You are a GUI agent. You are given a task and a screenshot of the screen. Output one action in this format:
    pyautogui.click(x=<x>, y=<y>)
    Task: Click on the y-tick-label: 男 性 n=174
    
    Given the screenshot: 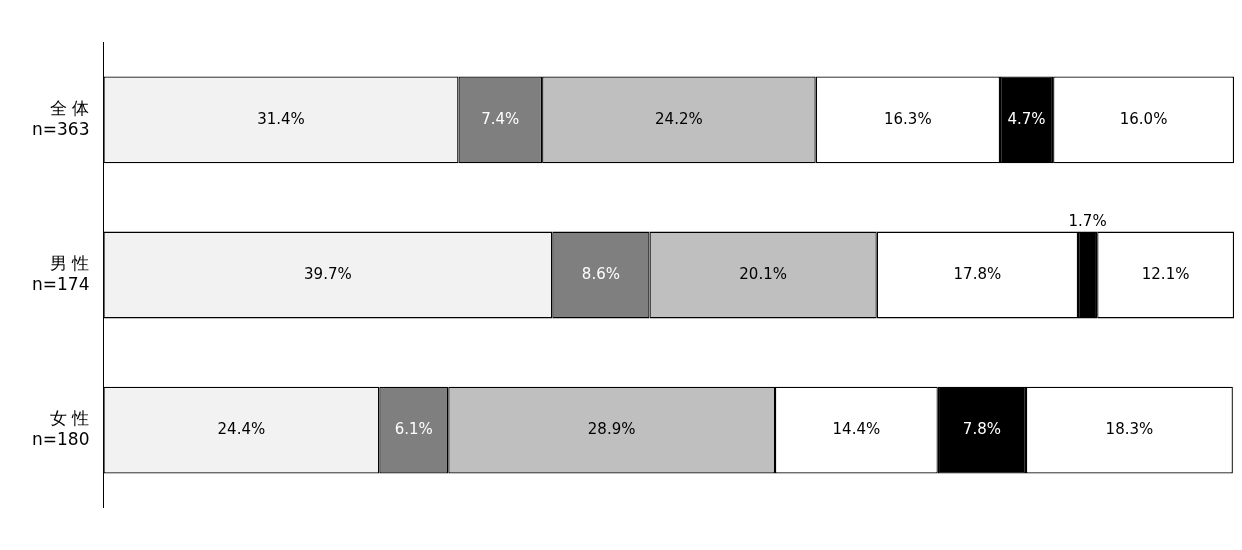 What is the action you would take?
    pyautogui.click(x=61, y=273)
    